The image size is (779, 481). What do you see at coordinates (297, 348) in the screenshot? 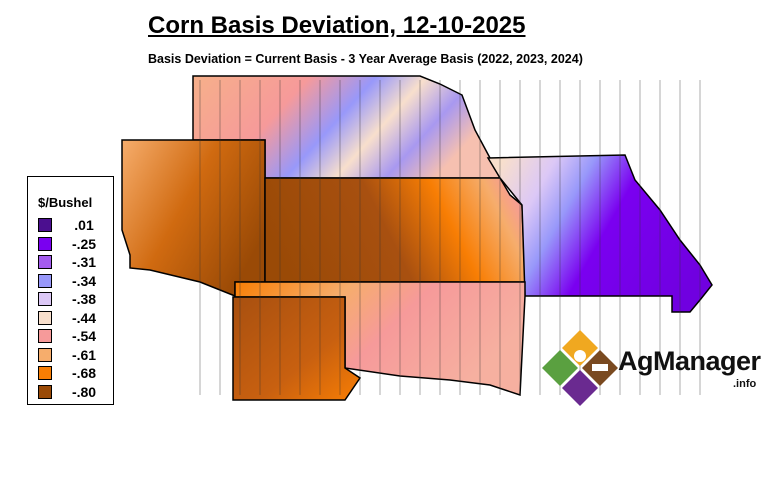
I see `region-texas-panhandle` at bounding box center [297, 348].